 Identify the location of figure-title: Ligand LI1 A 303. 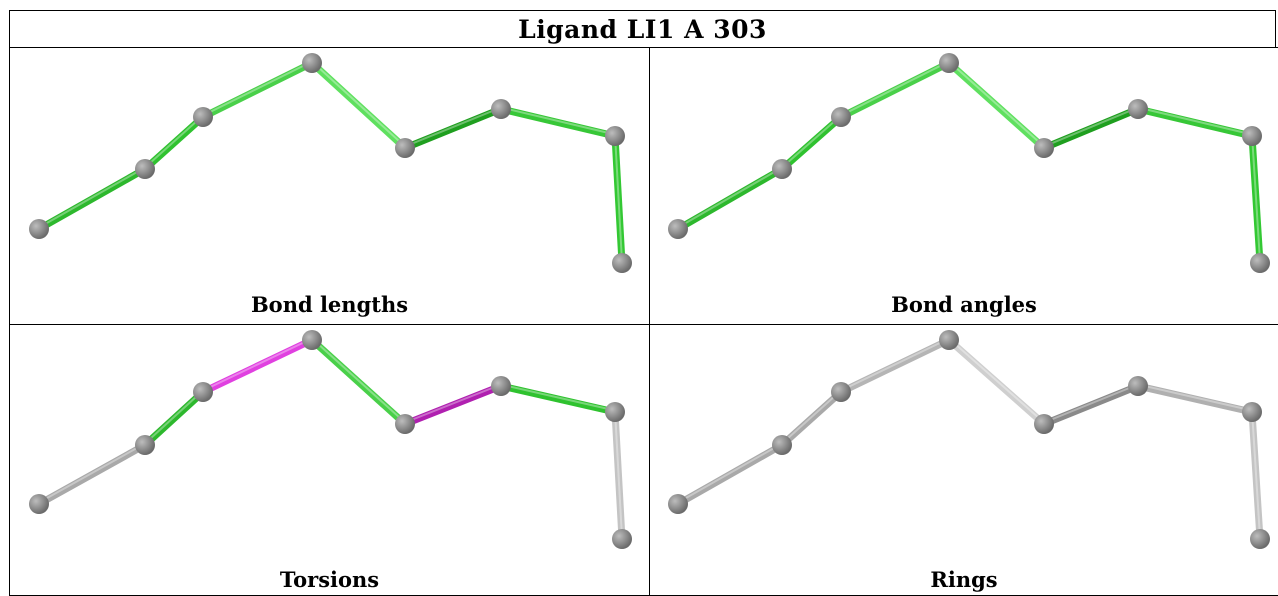
(642, 29).